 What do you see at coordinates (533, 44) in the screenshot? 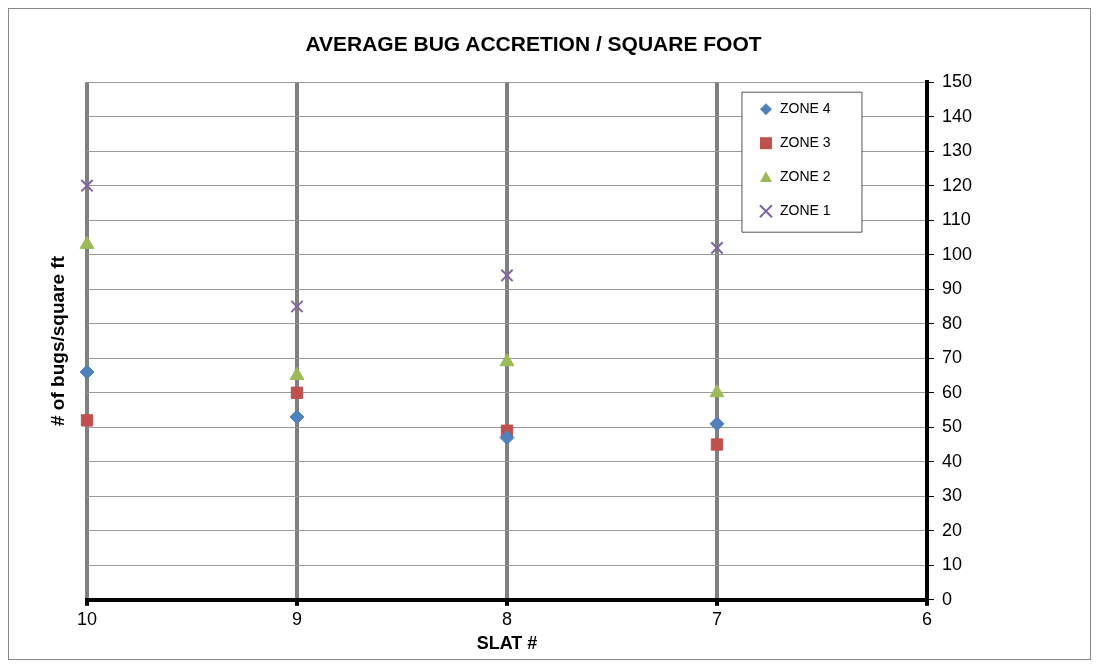
I see `chart-title: AVERAGE BUG ACCRETION / SQUARE FOOT` at bounding box center [533, 44].